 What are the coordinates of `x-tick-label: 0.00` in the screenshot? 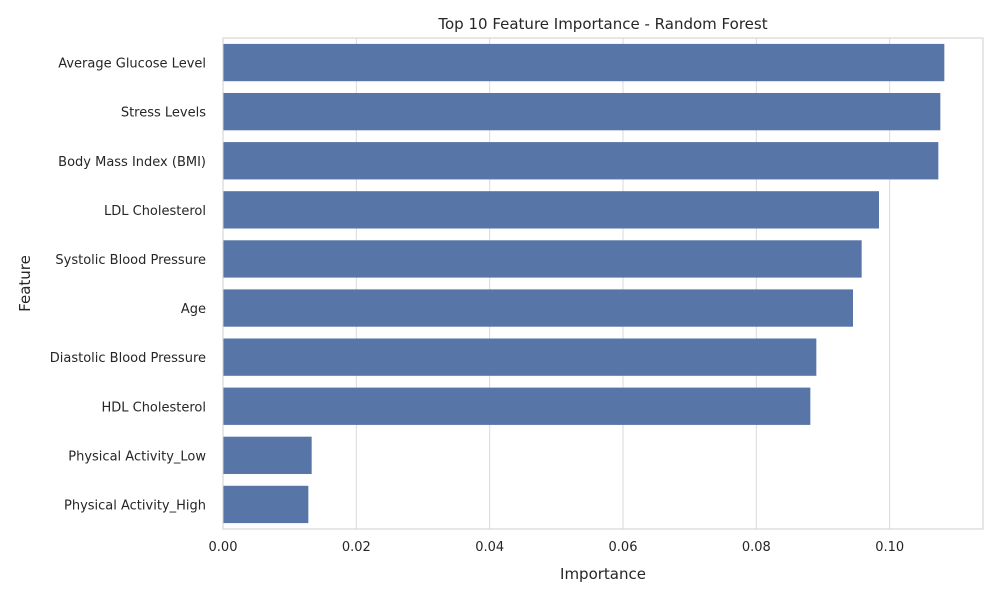 It's located at (223, 547).